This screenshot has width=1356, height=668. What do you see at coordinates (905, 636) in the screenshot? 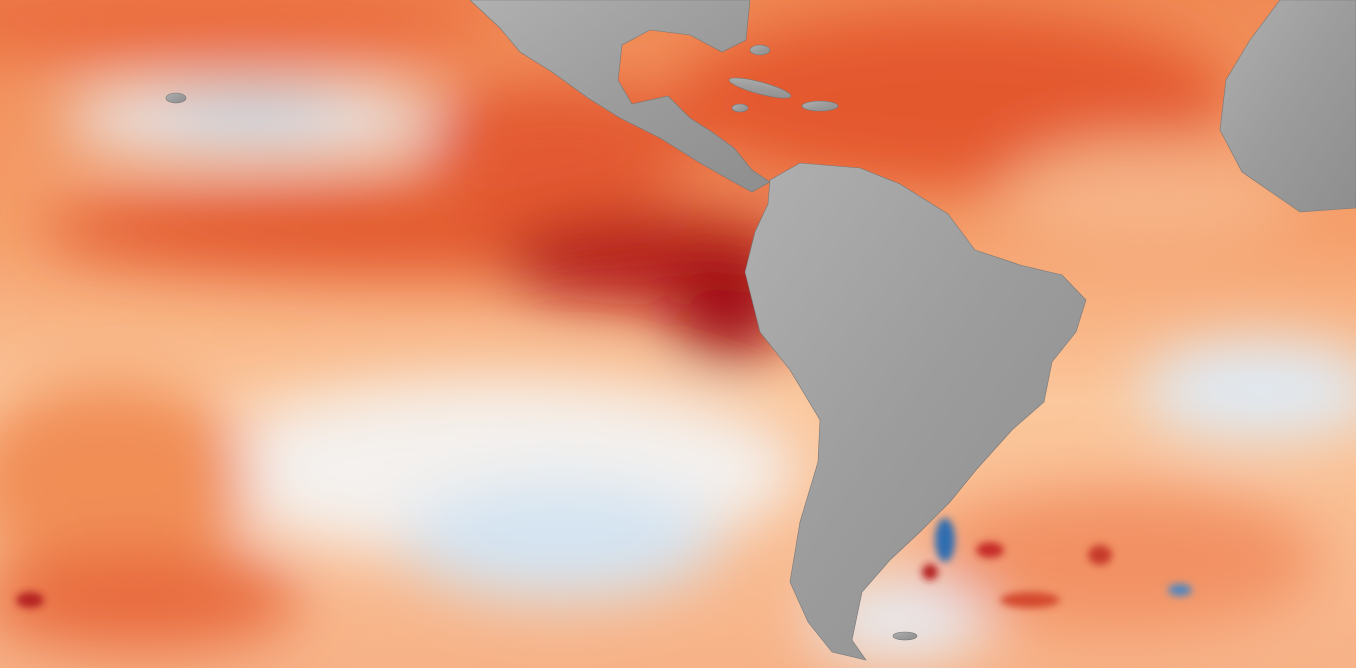
I see `falkland-islands` at bounding box center [905, 636].